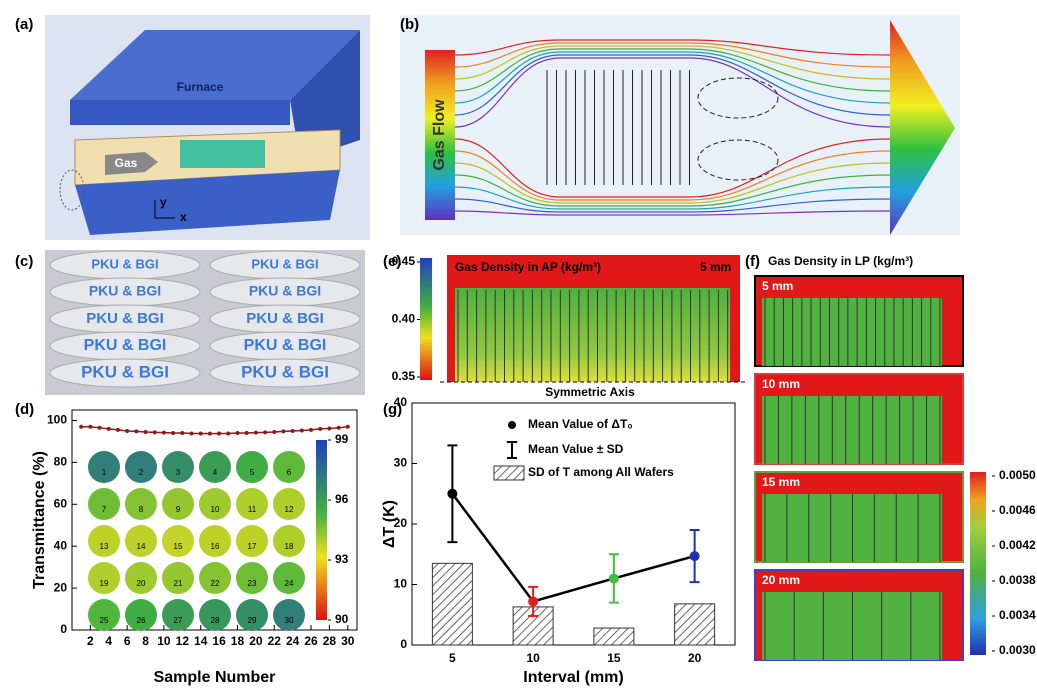  I want to click on inlet-bar, so click(440, 135).